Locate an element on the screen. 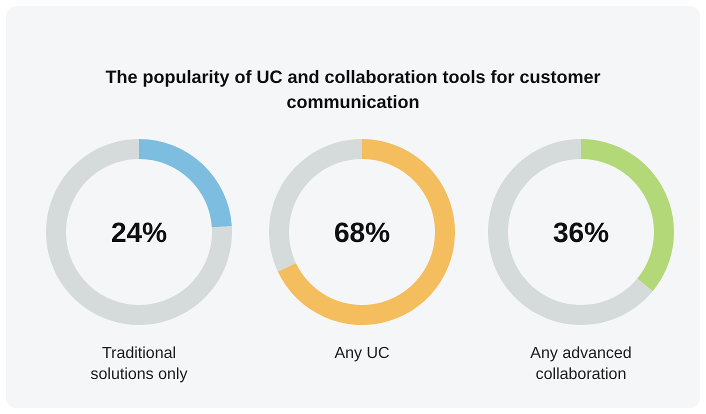 The width and height of the screenshot is (706, 414). text: The popularity of UC and collaboration tools for customer communication is located at coordinates (353, 89).